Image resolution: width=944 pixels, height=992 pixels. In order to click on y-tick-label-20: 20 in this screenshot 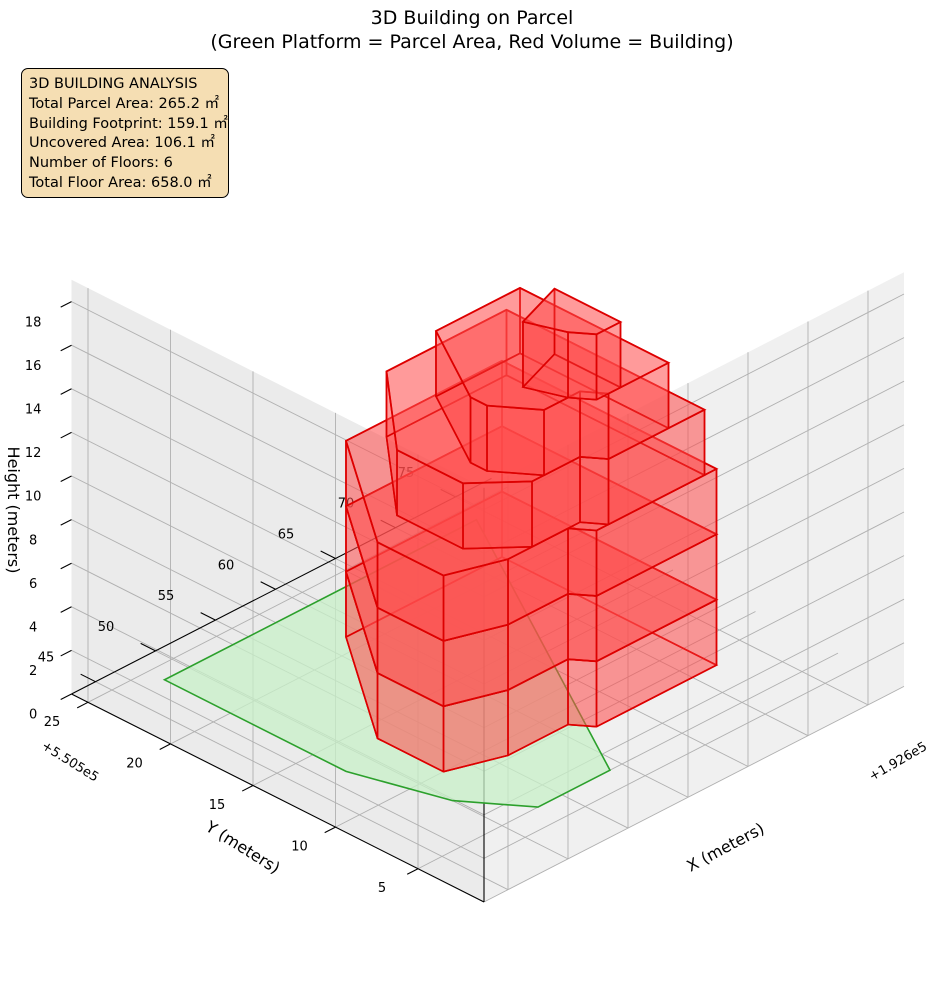, I will do `click(134, 763)`.